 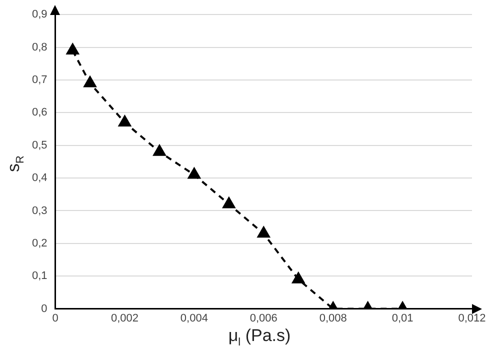 I want to click on y-tick-label: 0, so click(x=44, y=308).